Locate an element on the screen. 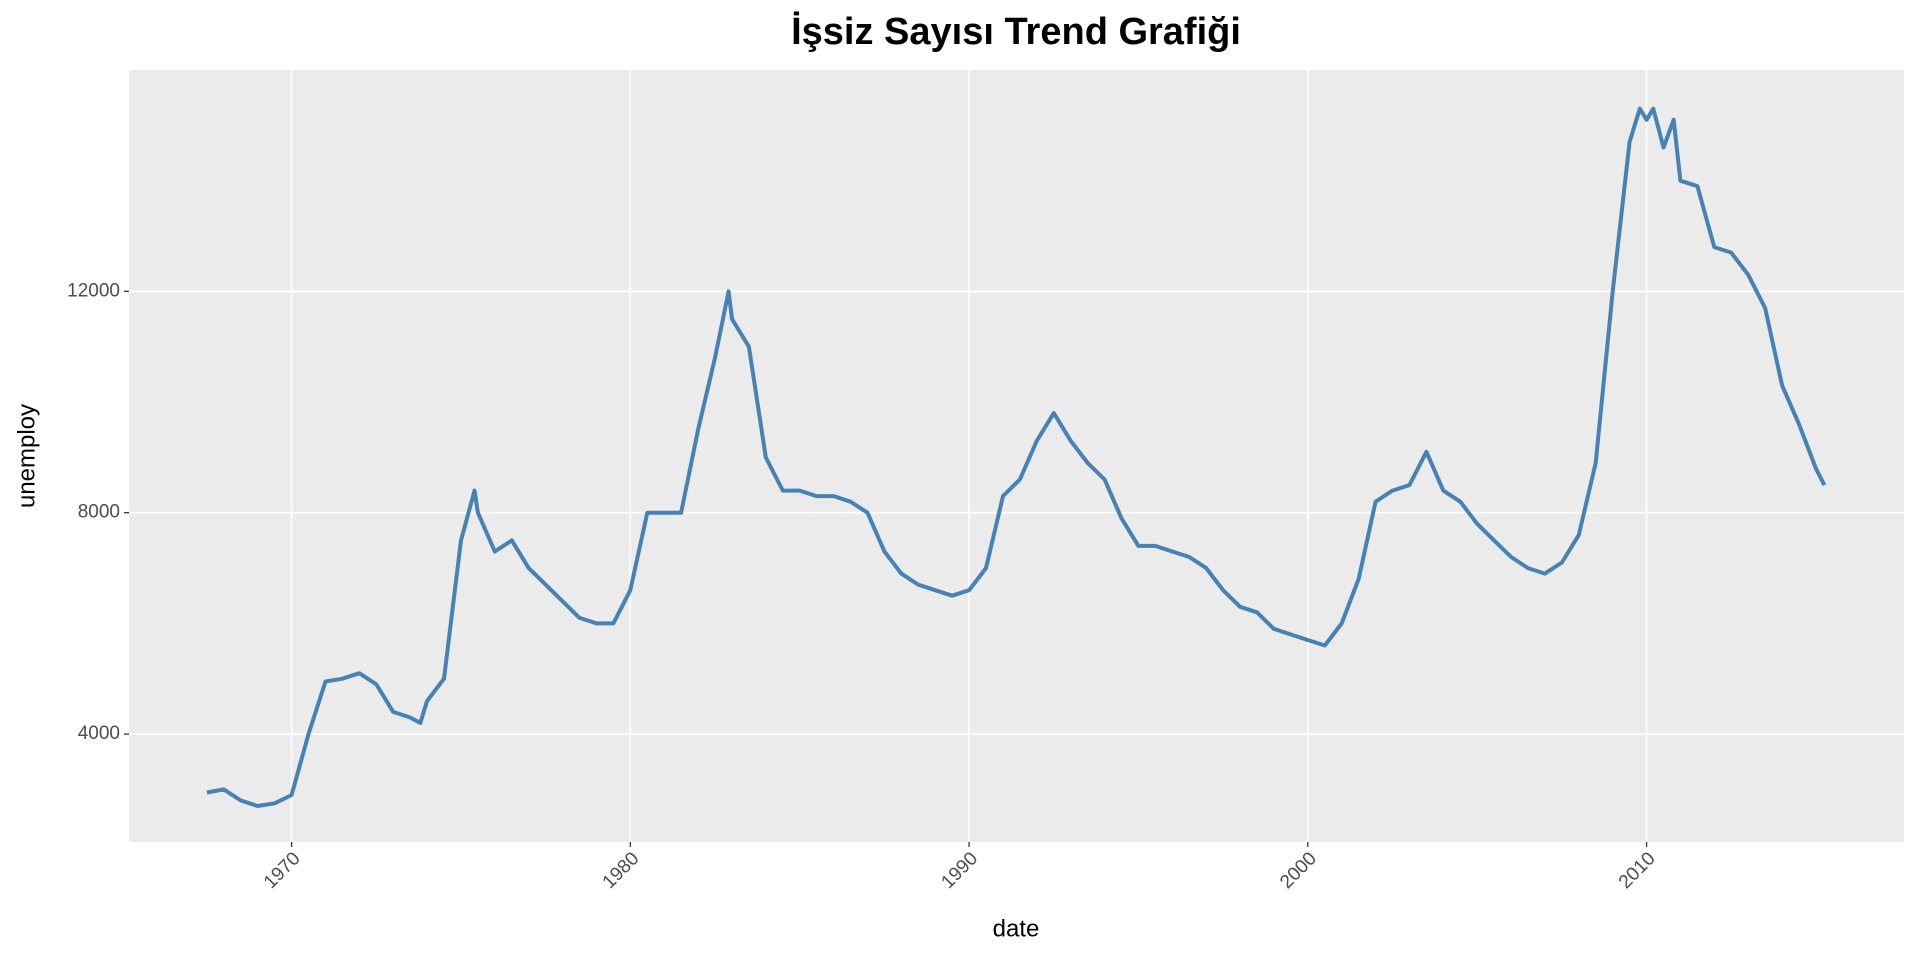 This screenshot has height=965, width=1920. y-tick-label: 12000 is located at coordinates (93, 290).